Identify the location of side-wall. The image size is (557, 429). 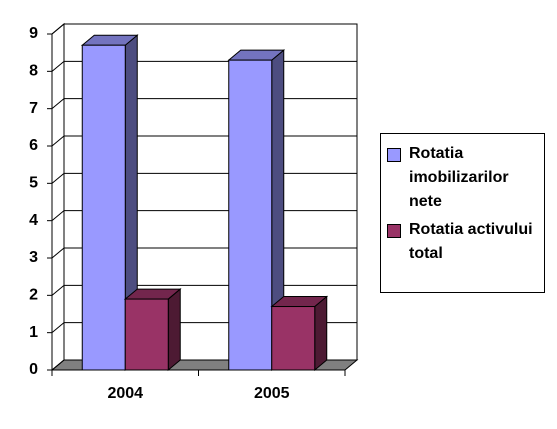
(58, 197).